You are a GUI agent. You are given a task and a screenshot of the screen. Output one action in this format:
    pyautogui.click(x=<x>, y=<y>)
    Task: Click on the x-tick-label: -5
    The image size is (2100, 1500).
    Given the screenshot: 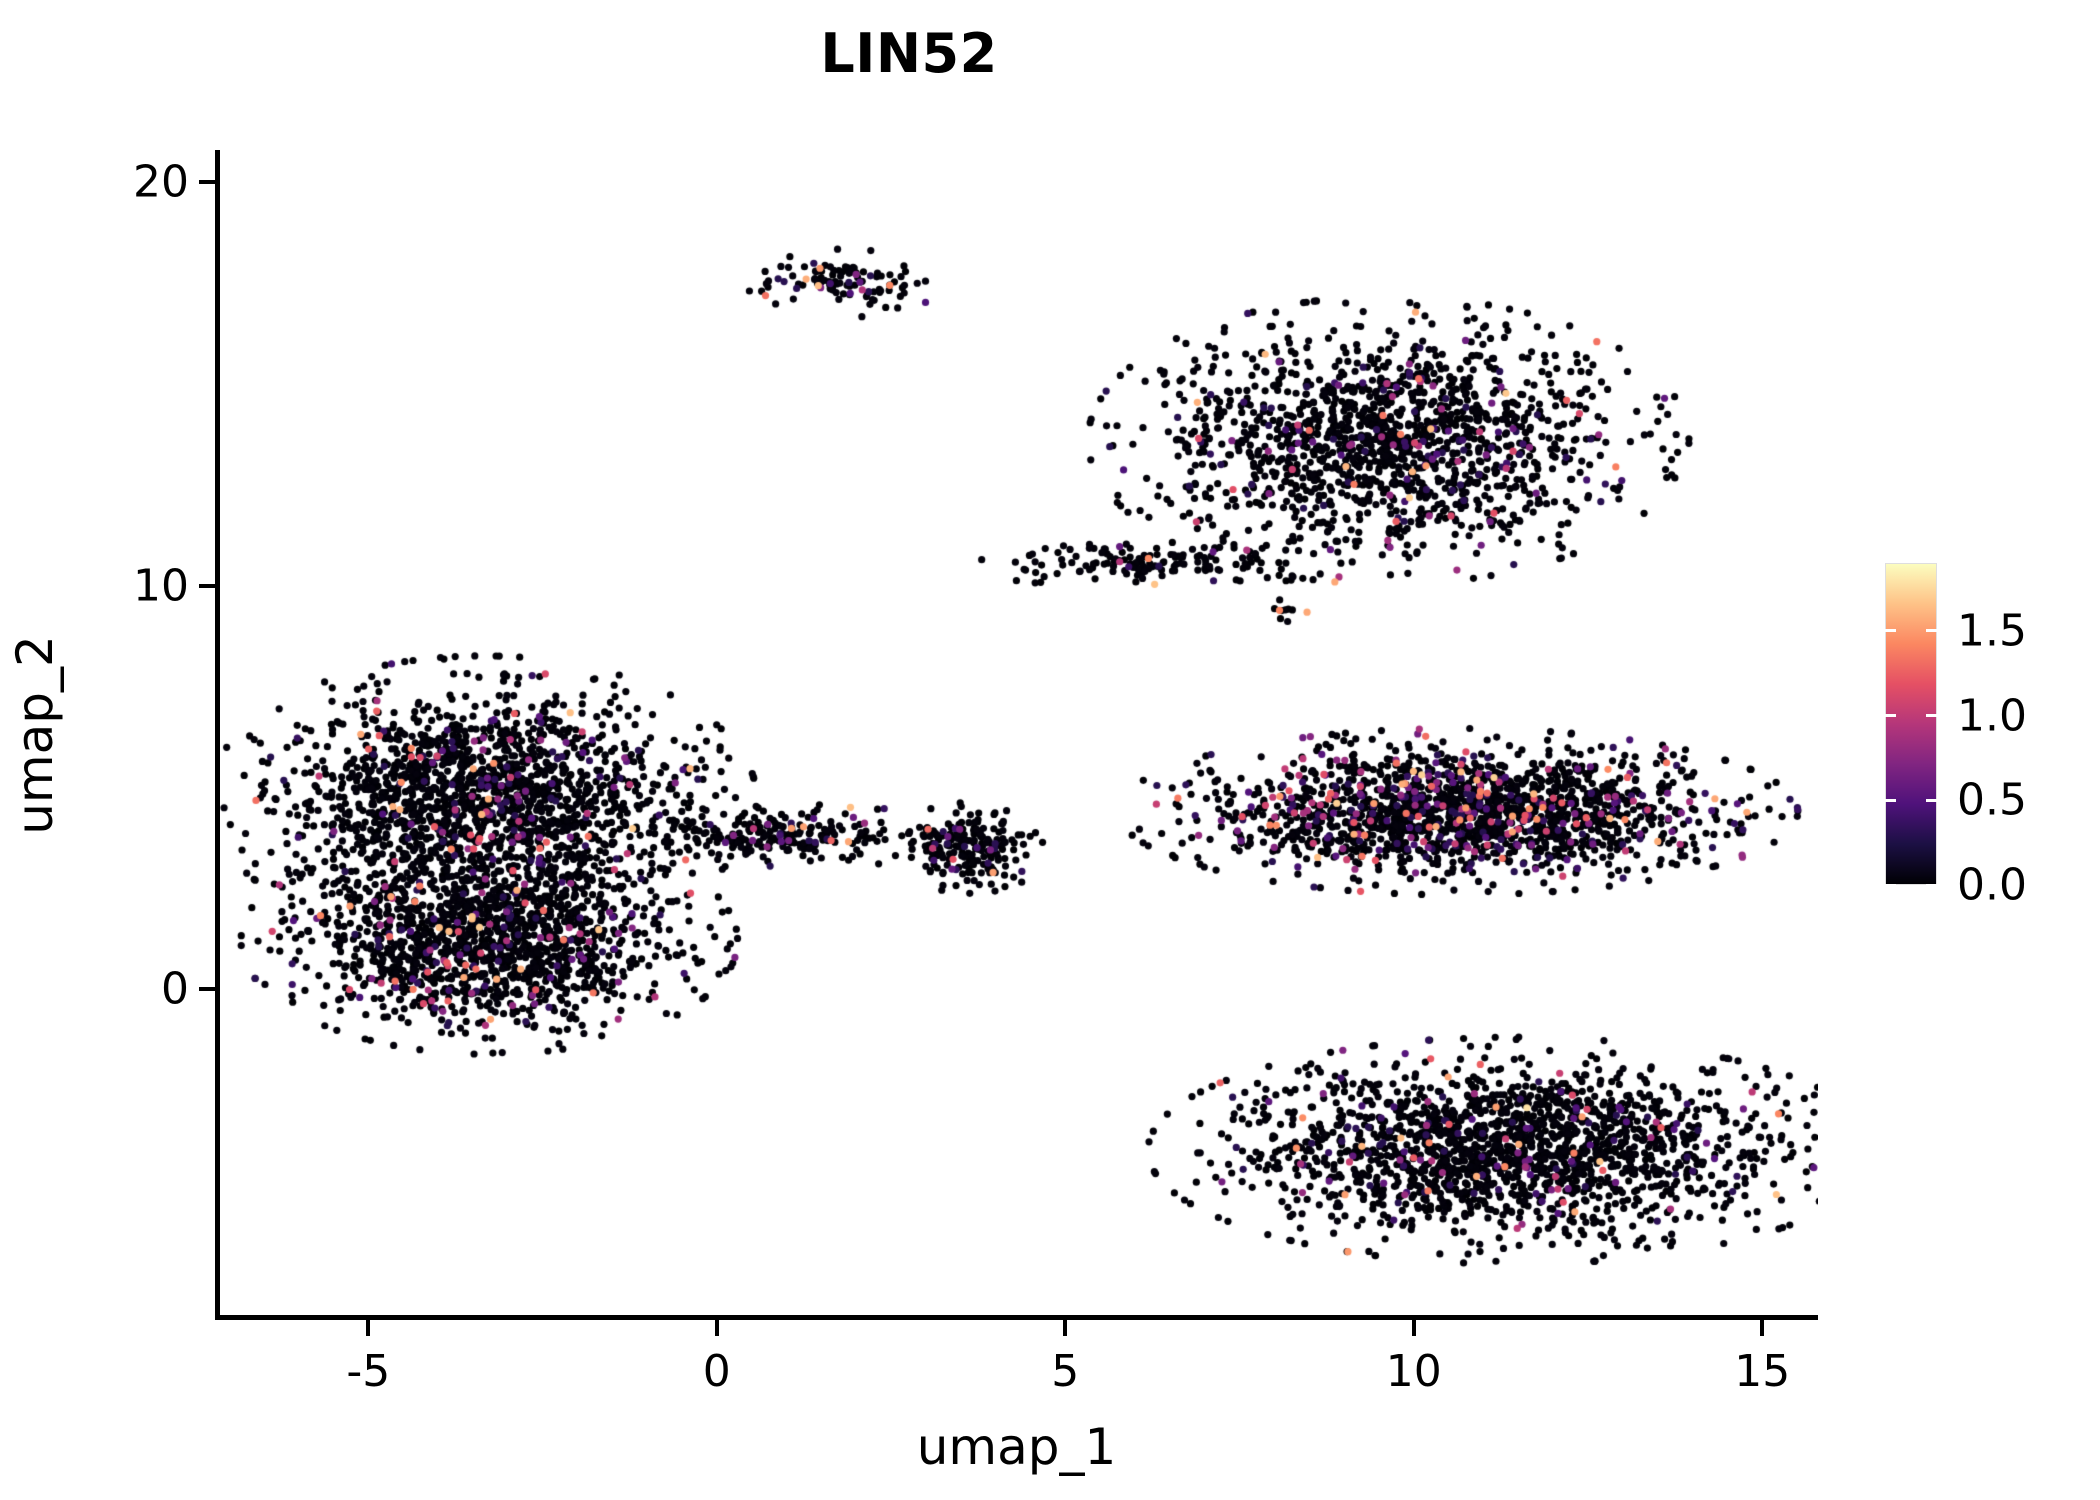 What is the action you would take?
    pyautogui.click(x=368, y=1371)
    